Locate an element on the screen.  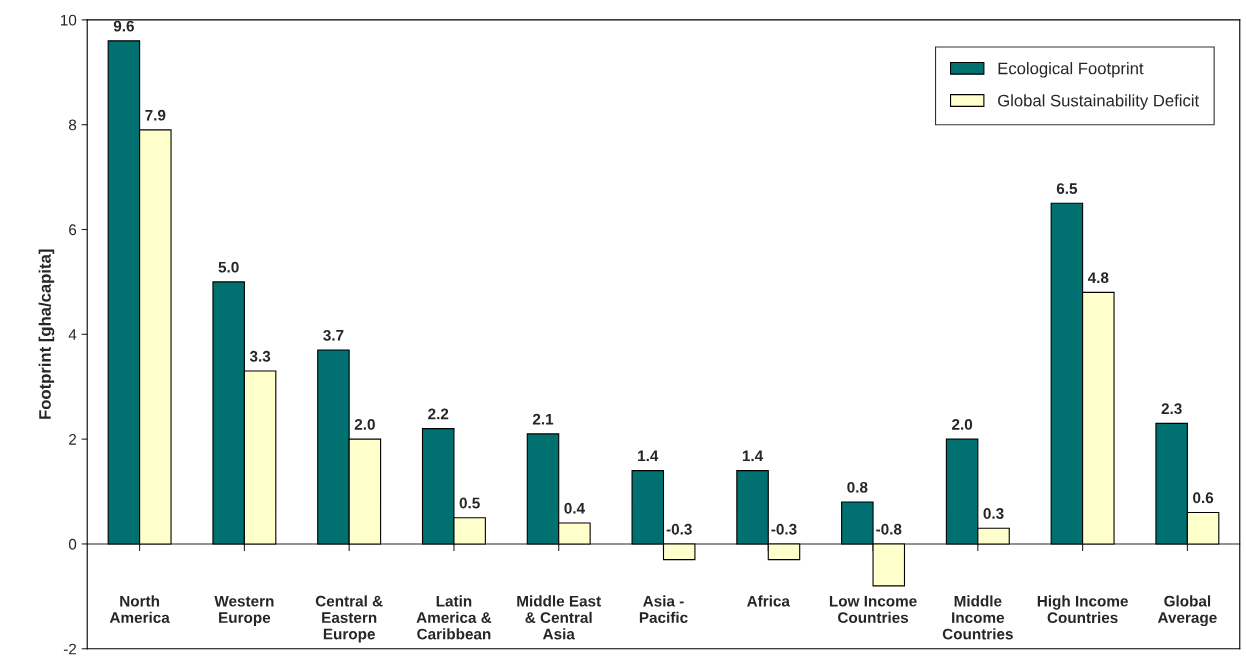
y-tick-label: 2 is located at coordinates (73, 439).